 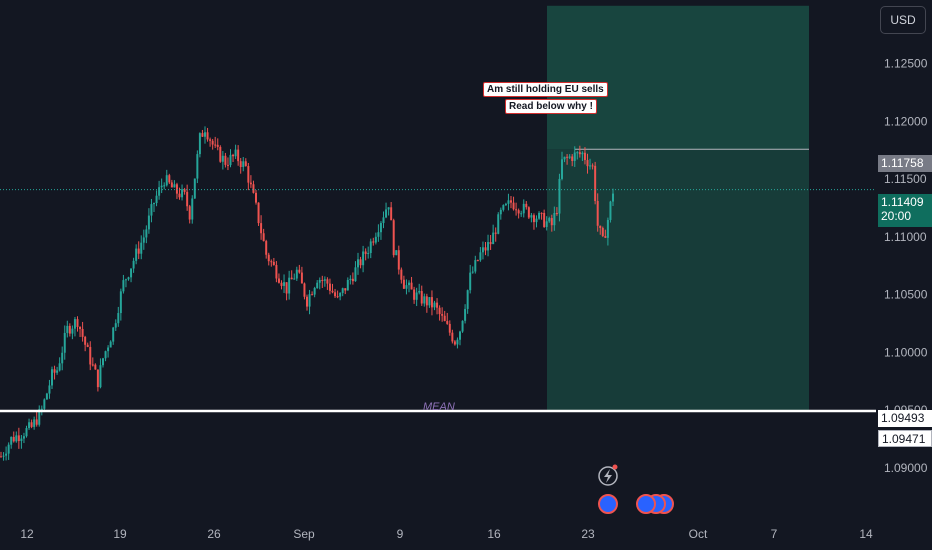 I want to click on y-tick-label: 1.11500, so click(x=905, y=179).